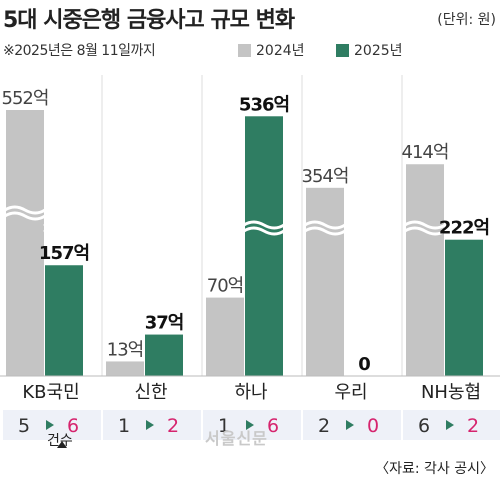 The width and height of the screenshot is (500, 484). I want to click on legend-label-2025: 2025년, so click(378, 51).